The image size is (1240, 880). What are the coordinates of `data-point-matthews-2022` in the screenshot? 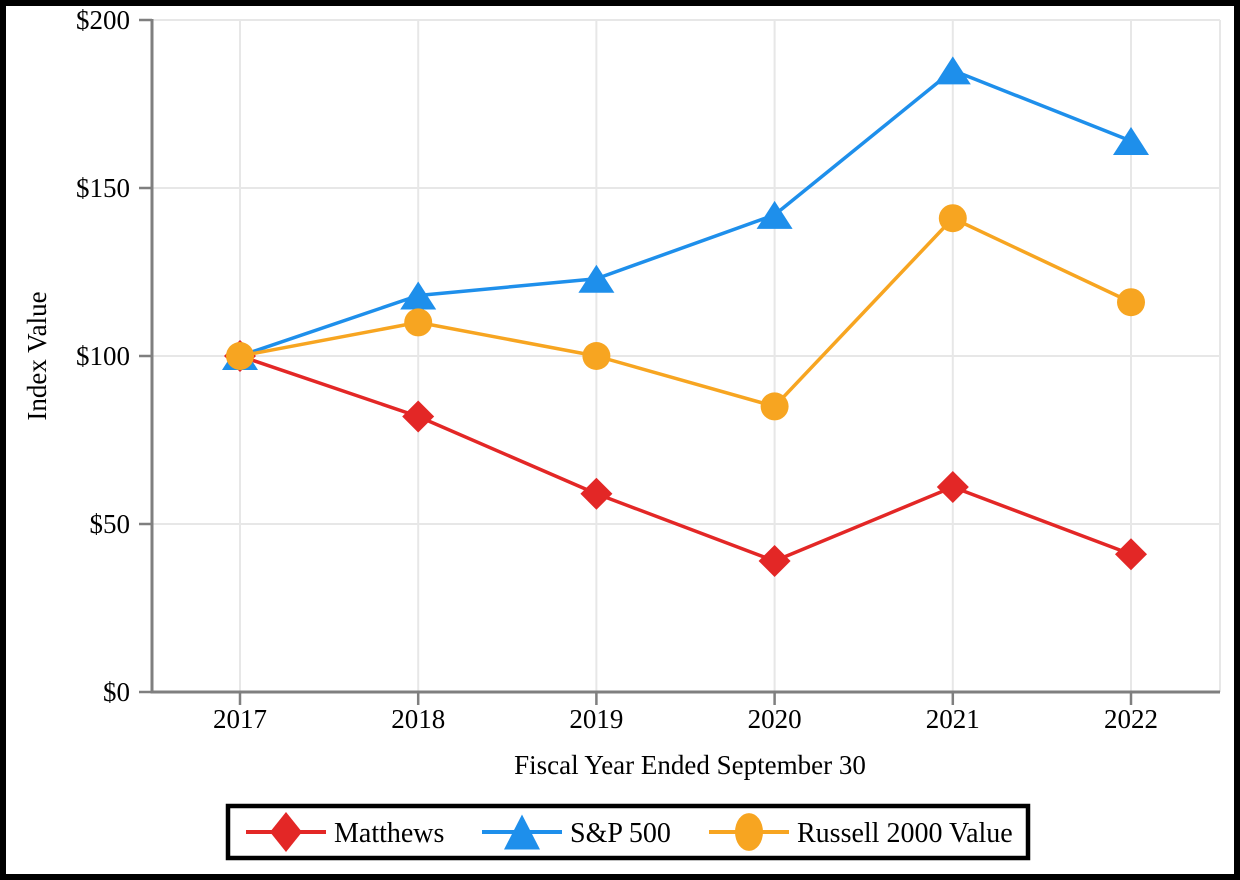 It's located at (1131, 554).